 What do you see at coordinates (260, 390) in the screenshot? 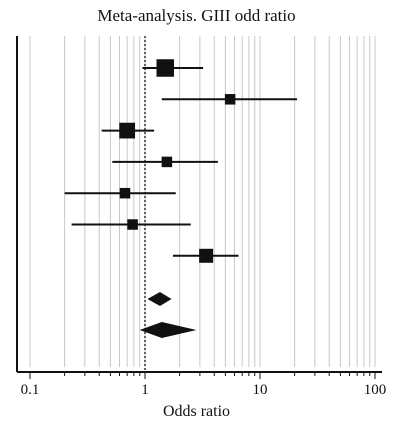
I see `x-tick-label: 10` at bounding box center [260, 390].